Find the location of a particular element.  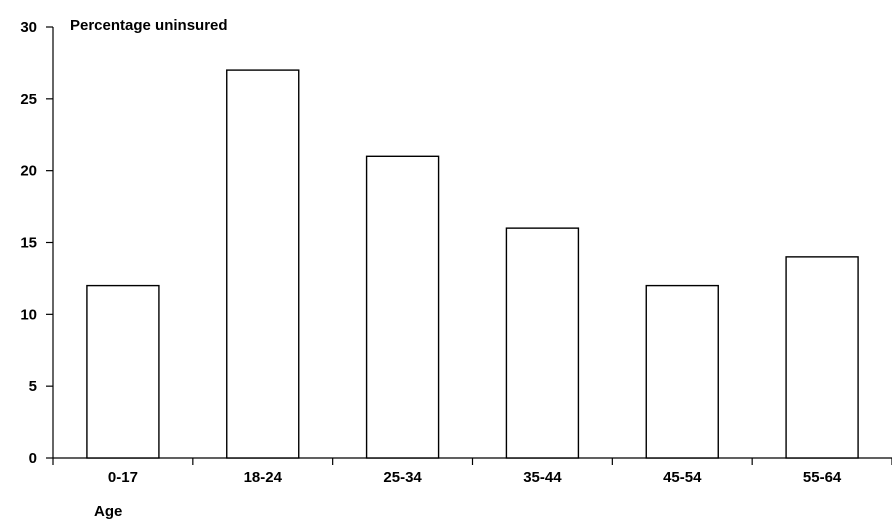

y-axis: 0 5 10 15 20 25 30 is located at coordinates (37, 243).